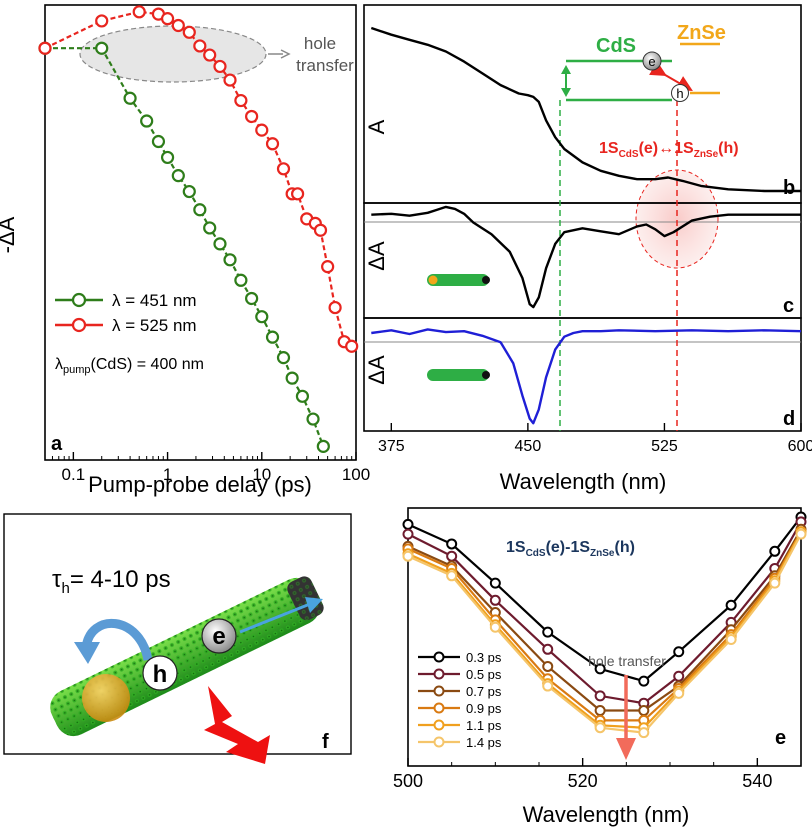  I want to click on title-s1: CdS, so click(536, 553).